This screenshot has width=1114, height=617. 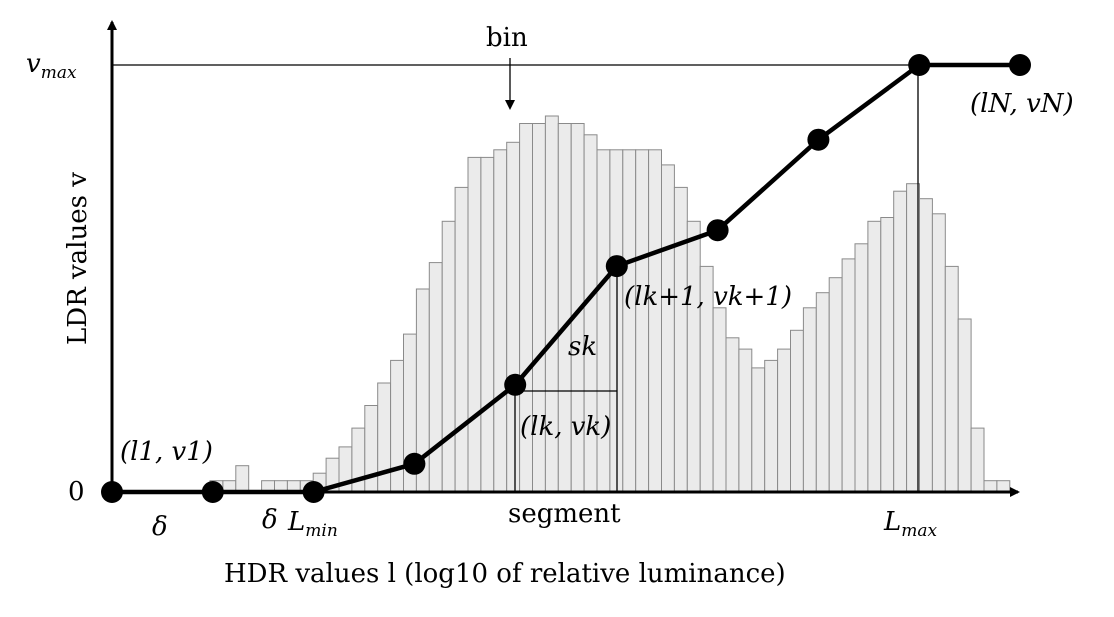 What do you see at coordinates (507, 38) in the screenshot?
I see `bin-label: bin` at bounding box center [507, 38].